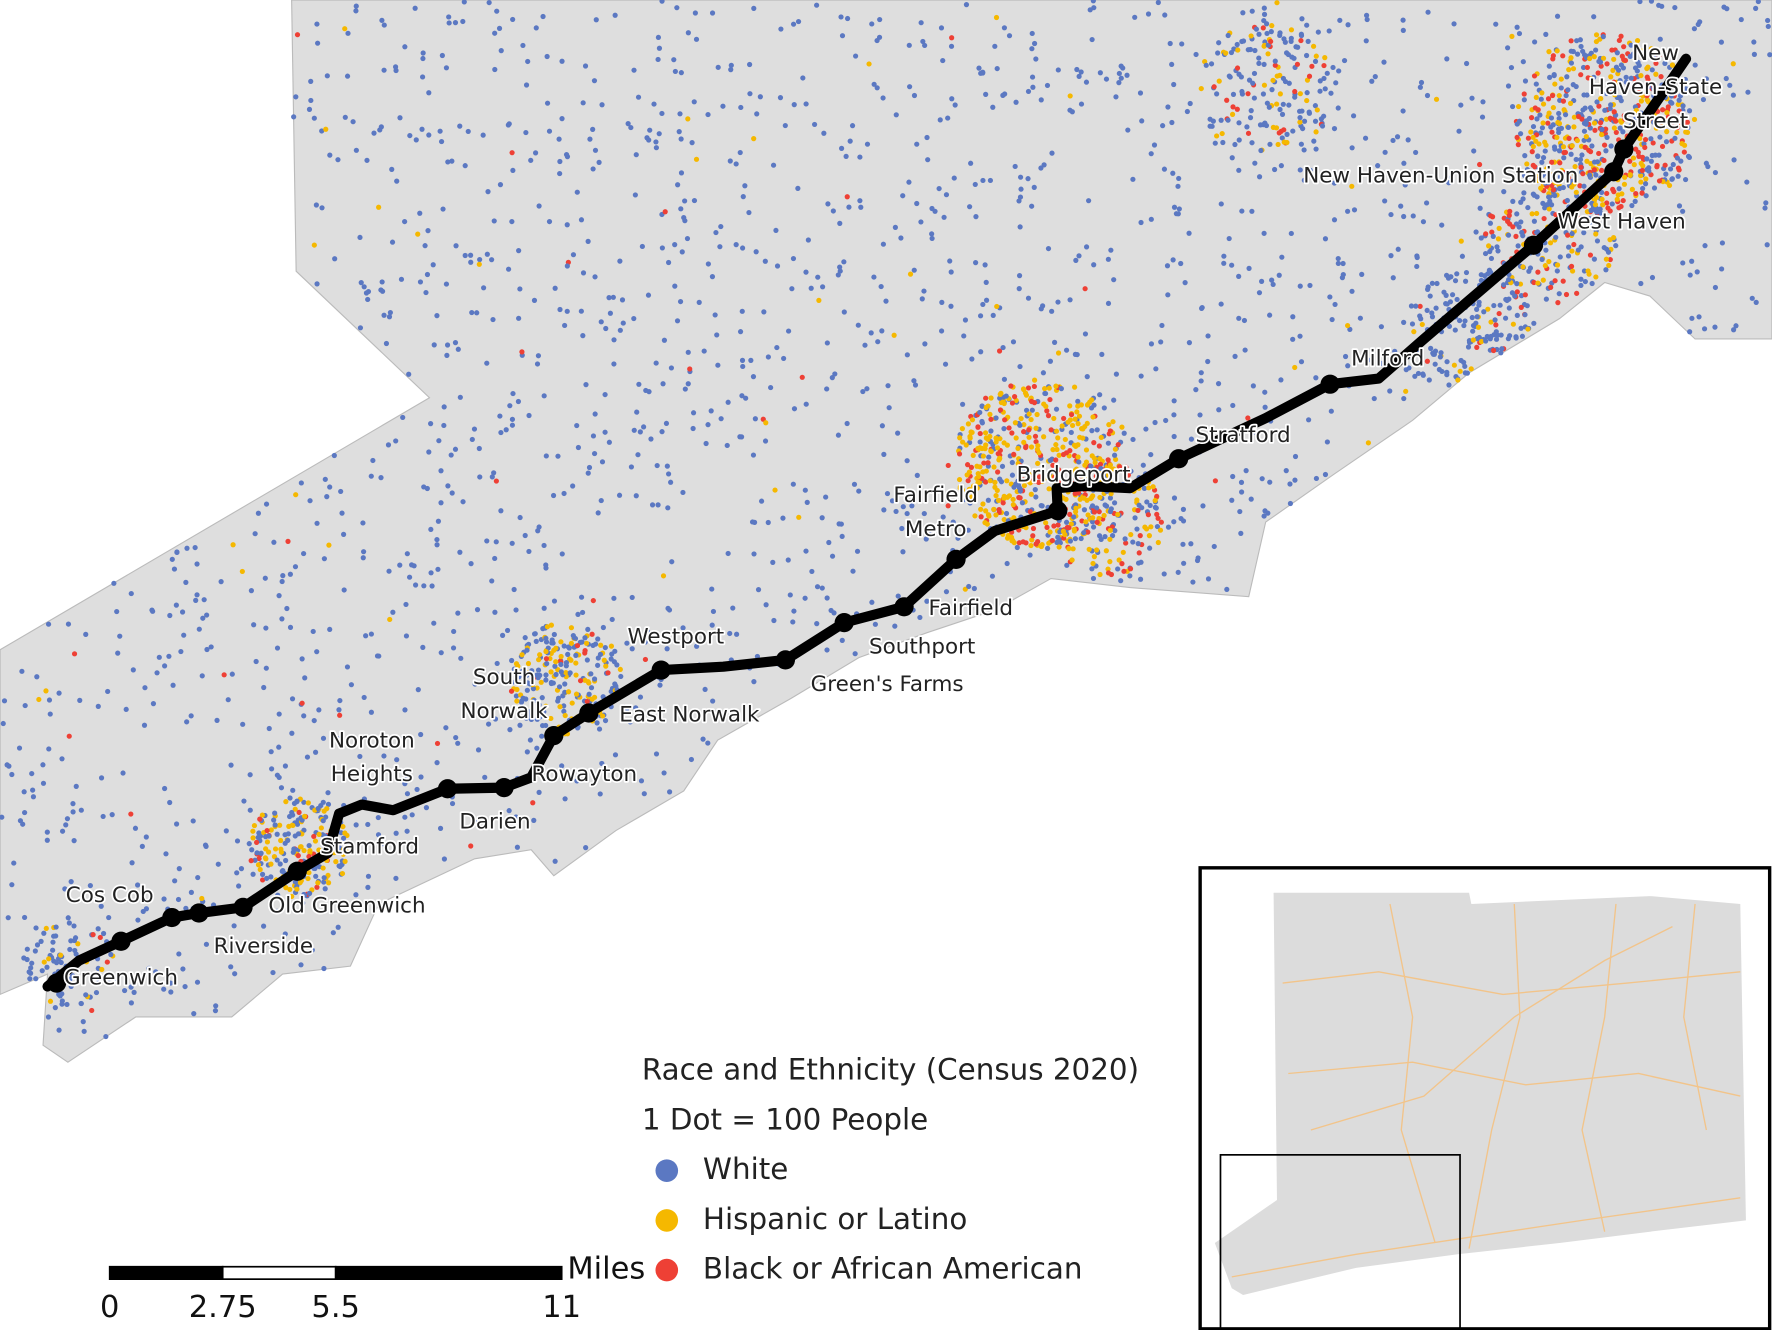 The height and width of the screenshot is (1330, 1772). What do you see at coordinates (504, 787) in the screenshot?
I see `station-marker` at bounding box center [504, 787].